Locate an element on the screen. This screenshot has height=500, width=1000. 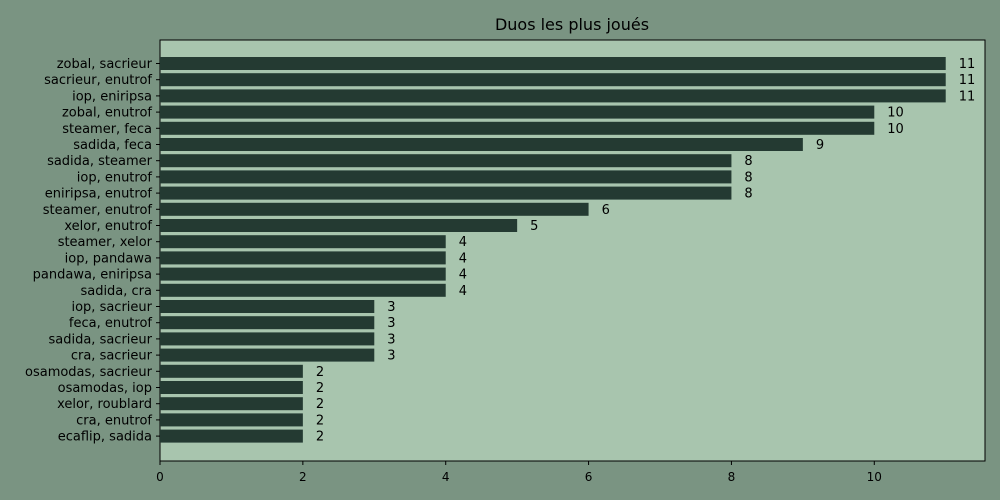
category-label: sadida, cra is located at coordinates (116, 291).